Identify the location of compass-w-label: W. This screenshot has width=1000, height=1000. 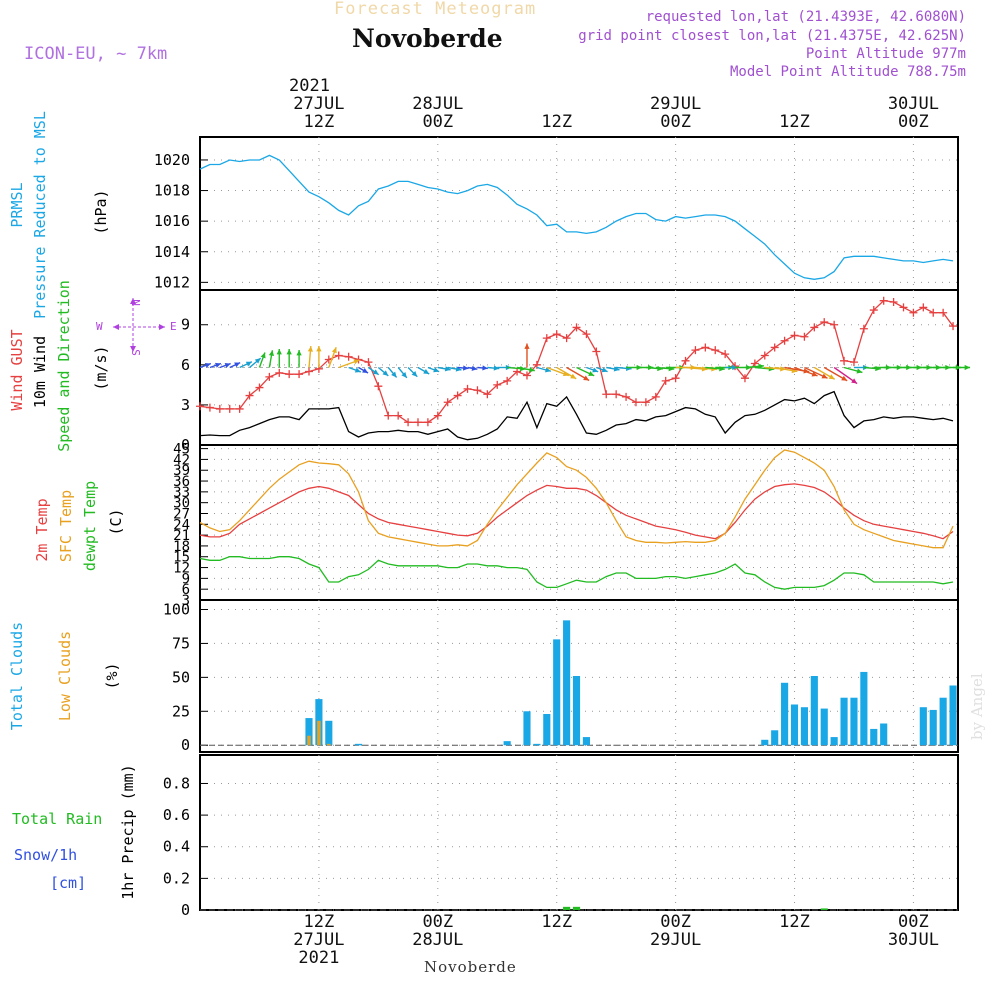
(99, 326).